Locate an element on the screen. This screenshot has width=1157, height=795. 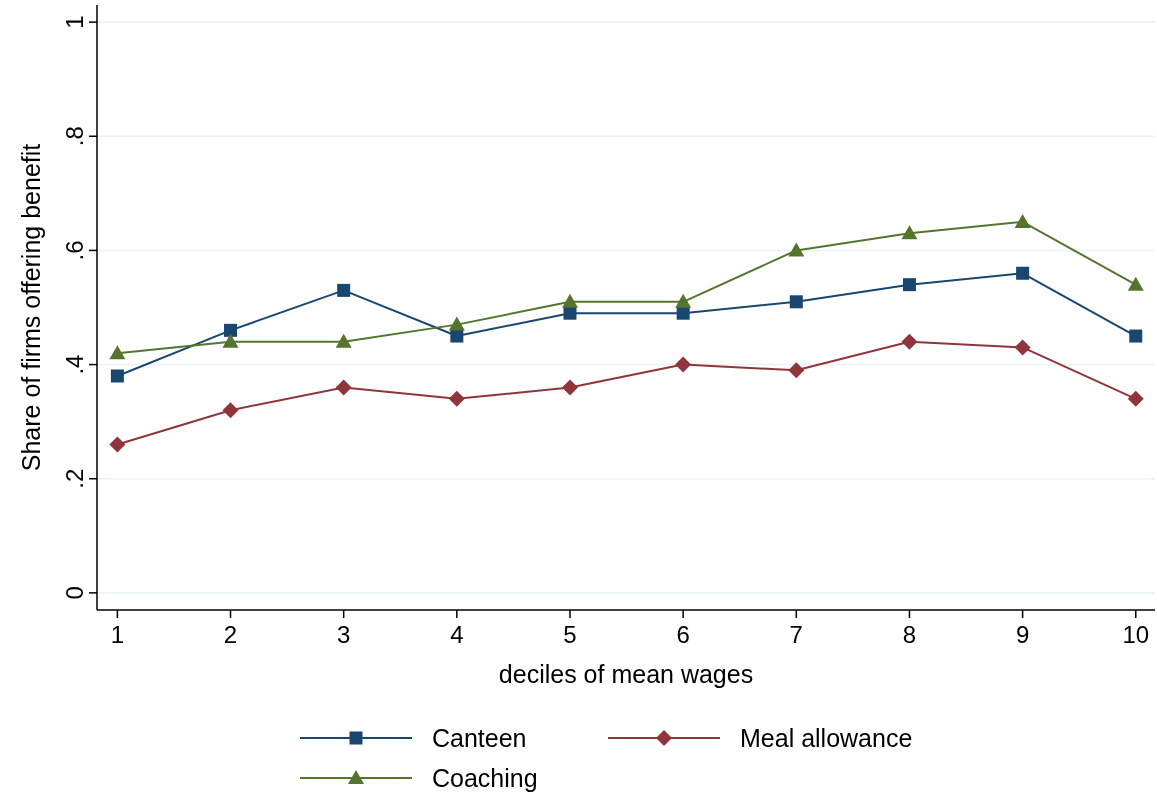
x-tick-label: 10 is located at coordinates (1136, 634).